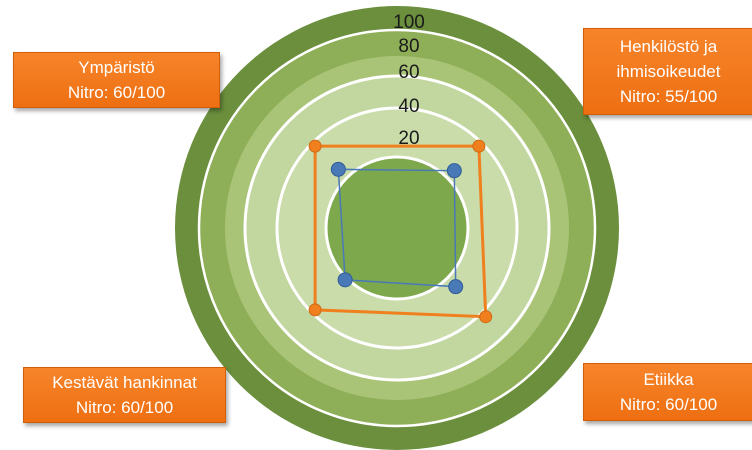  What do you see at coordinates (668, 46) in the screenshot?
I see `category-label-line-1: Henkilöstö ja` at bounding box center [668, 46].